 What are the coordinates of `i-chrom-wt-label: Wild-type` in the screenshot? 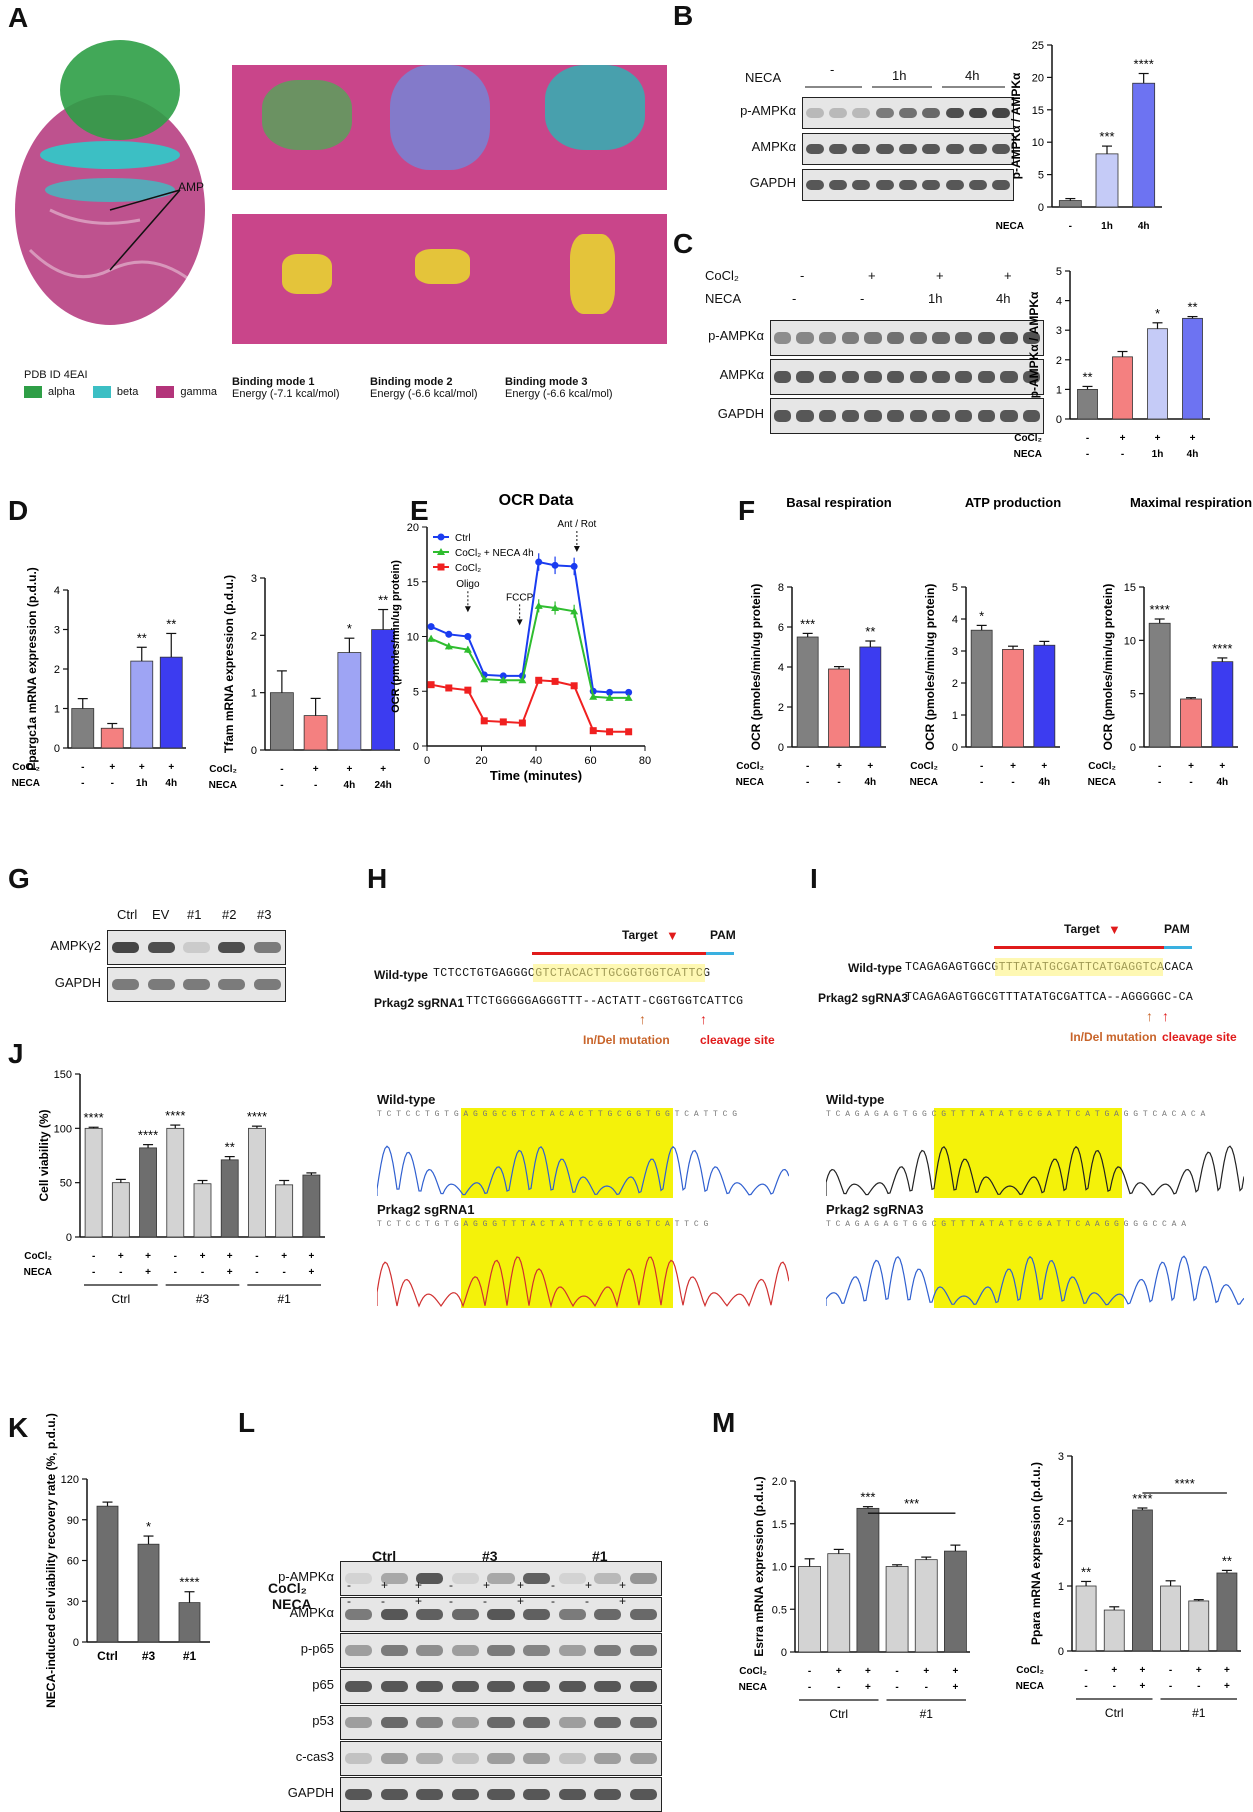 It's located at (855, 1099).